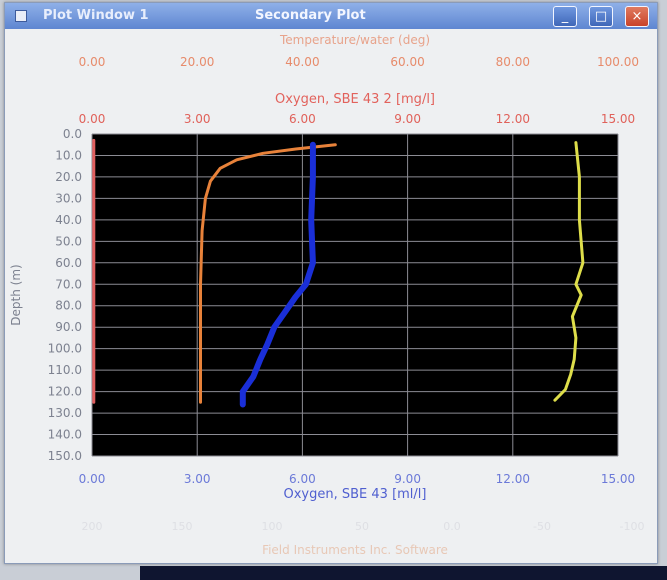 The height and width of the screenshot is (580, 667). I want to click on footer-tick-label: 200, so click(92, 526).